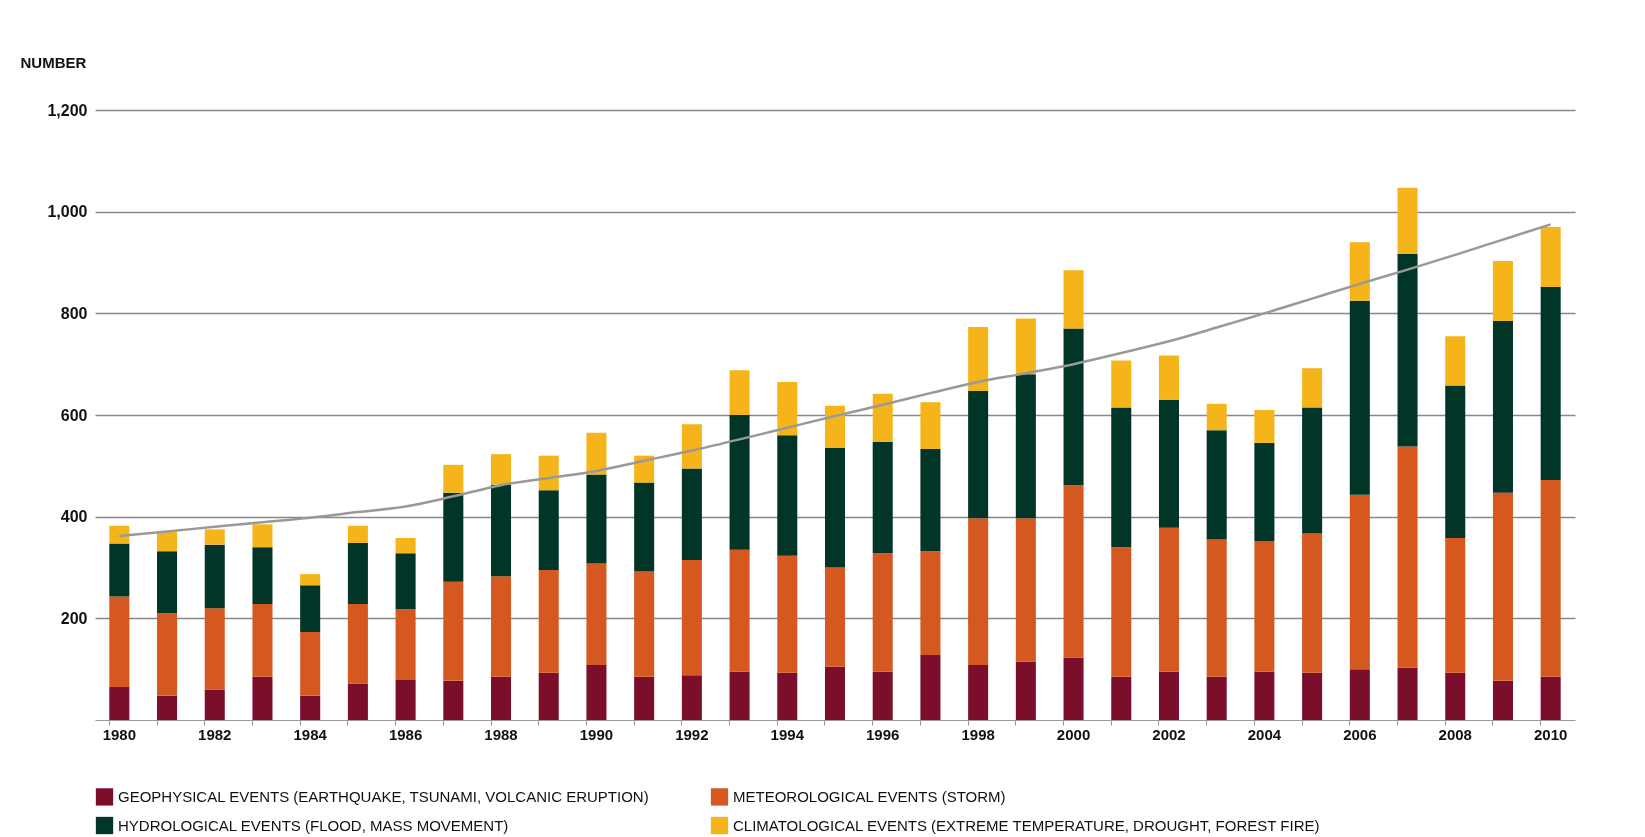  What do you see at coordinates (787, 734) in the screenshot?
I see `x-tick-label: 1994` at bounding box center [787, 734].